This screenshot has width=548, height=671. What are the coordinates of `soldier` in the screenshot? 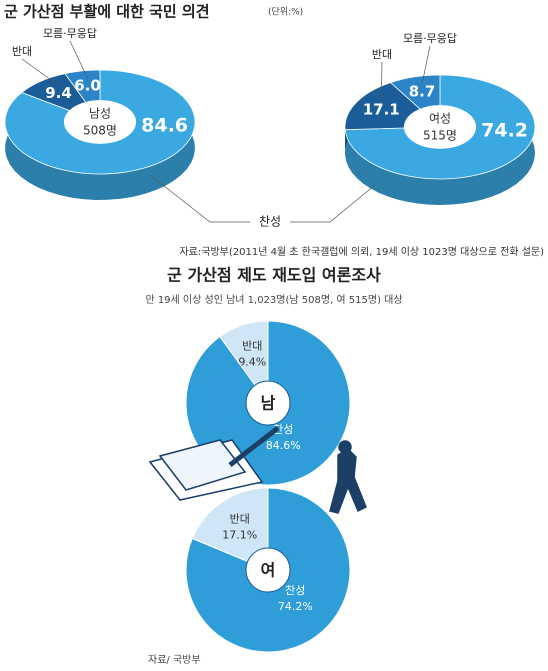 It's located at (348, 481).